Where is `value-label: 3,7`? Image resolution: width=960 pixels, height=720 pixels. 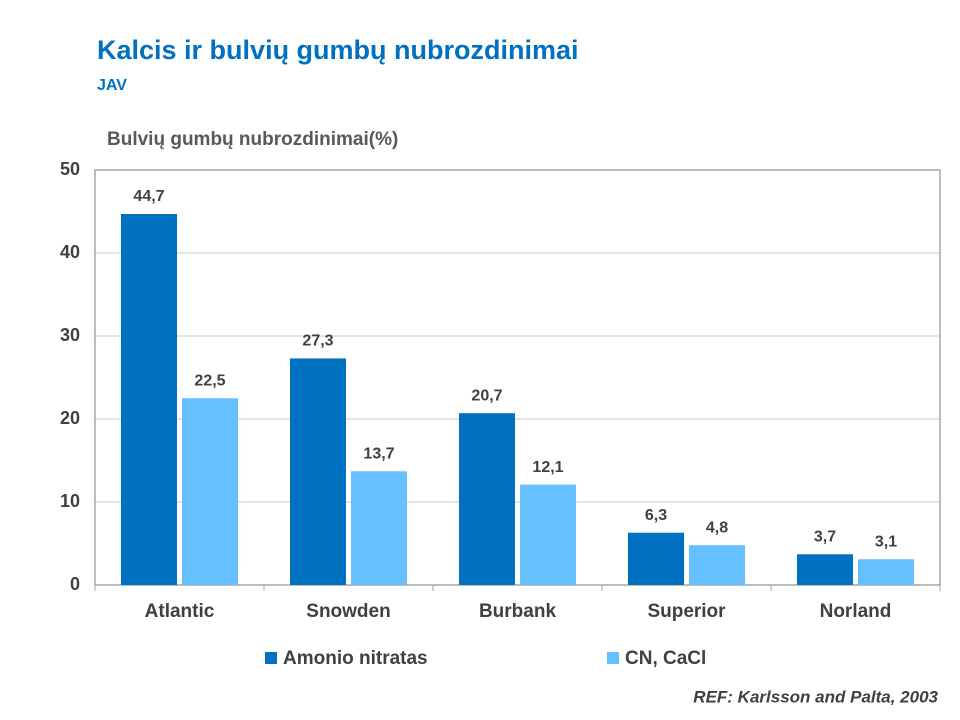
value-label: 3,7 is located at coordinates (825, 537).